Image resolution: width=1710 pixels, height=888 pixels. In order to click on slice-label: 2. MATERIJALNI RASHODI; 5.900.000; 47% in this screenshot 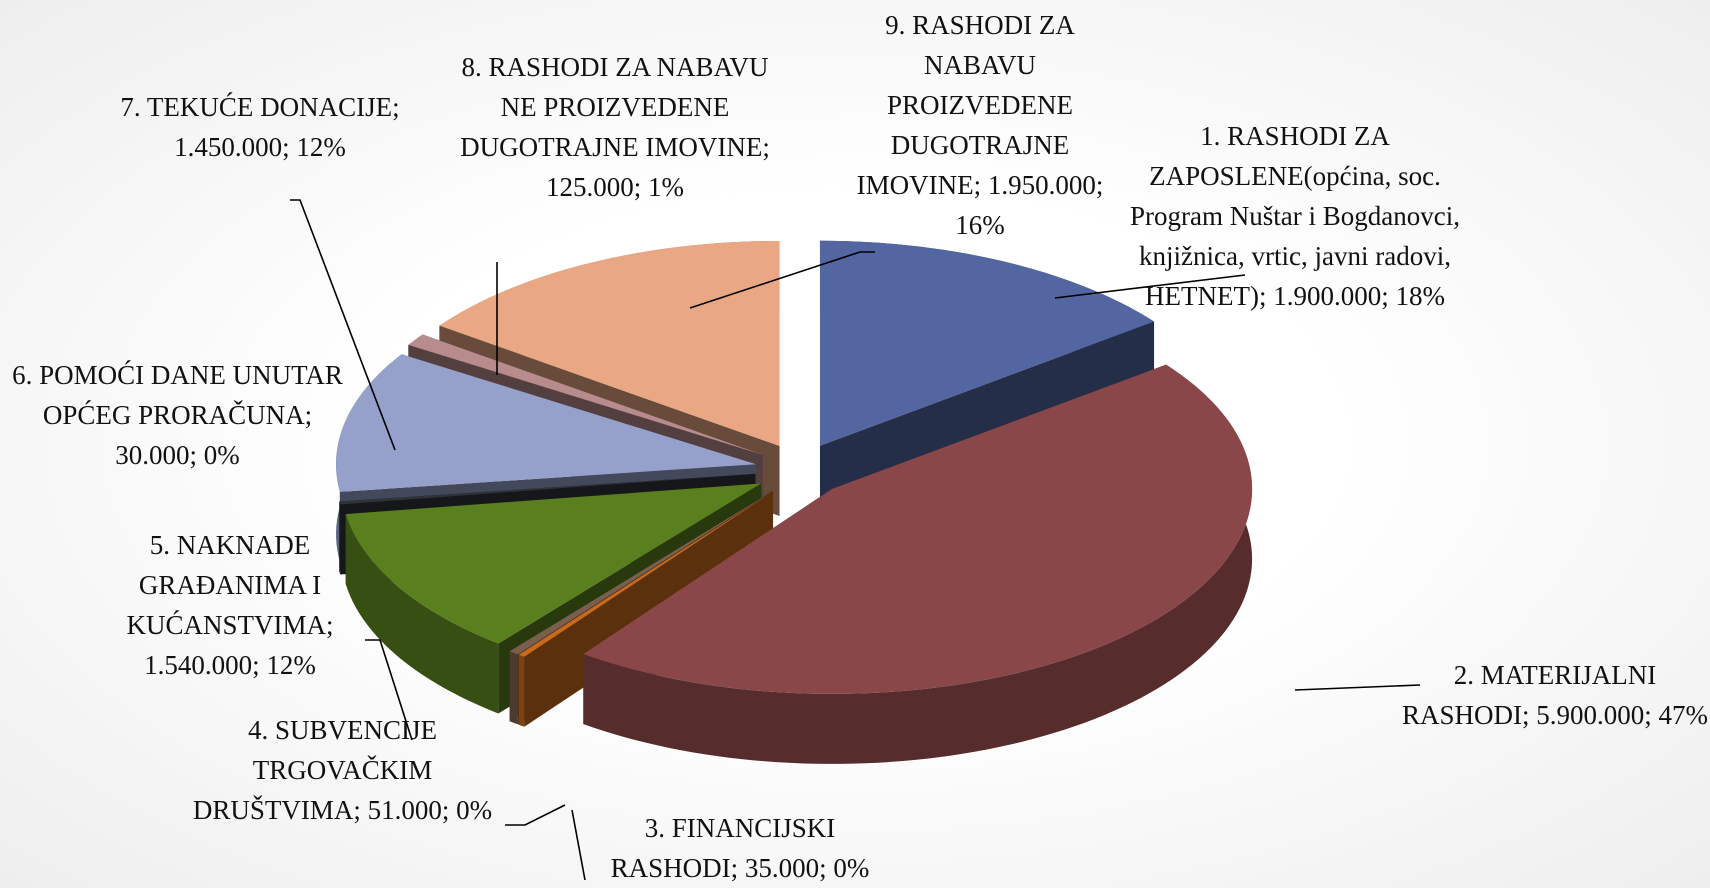, I will do `click(1554, 695)`.